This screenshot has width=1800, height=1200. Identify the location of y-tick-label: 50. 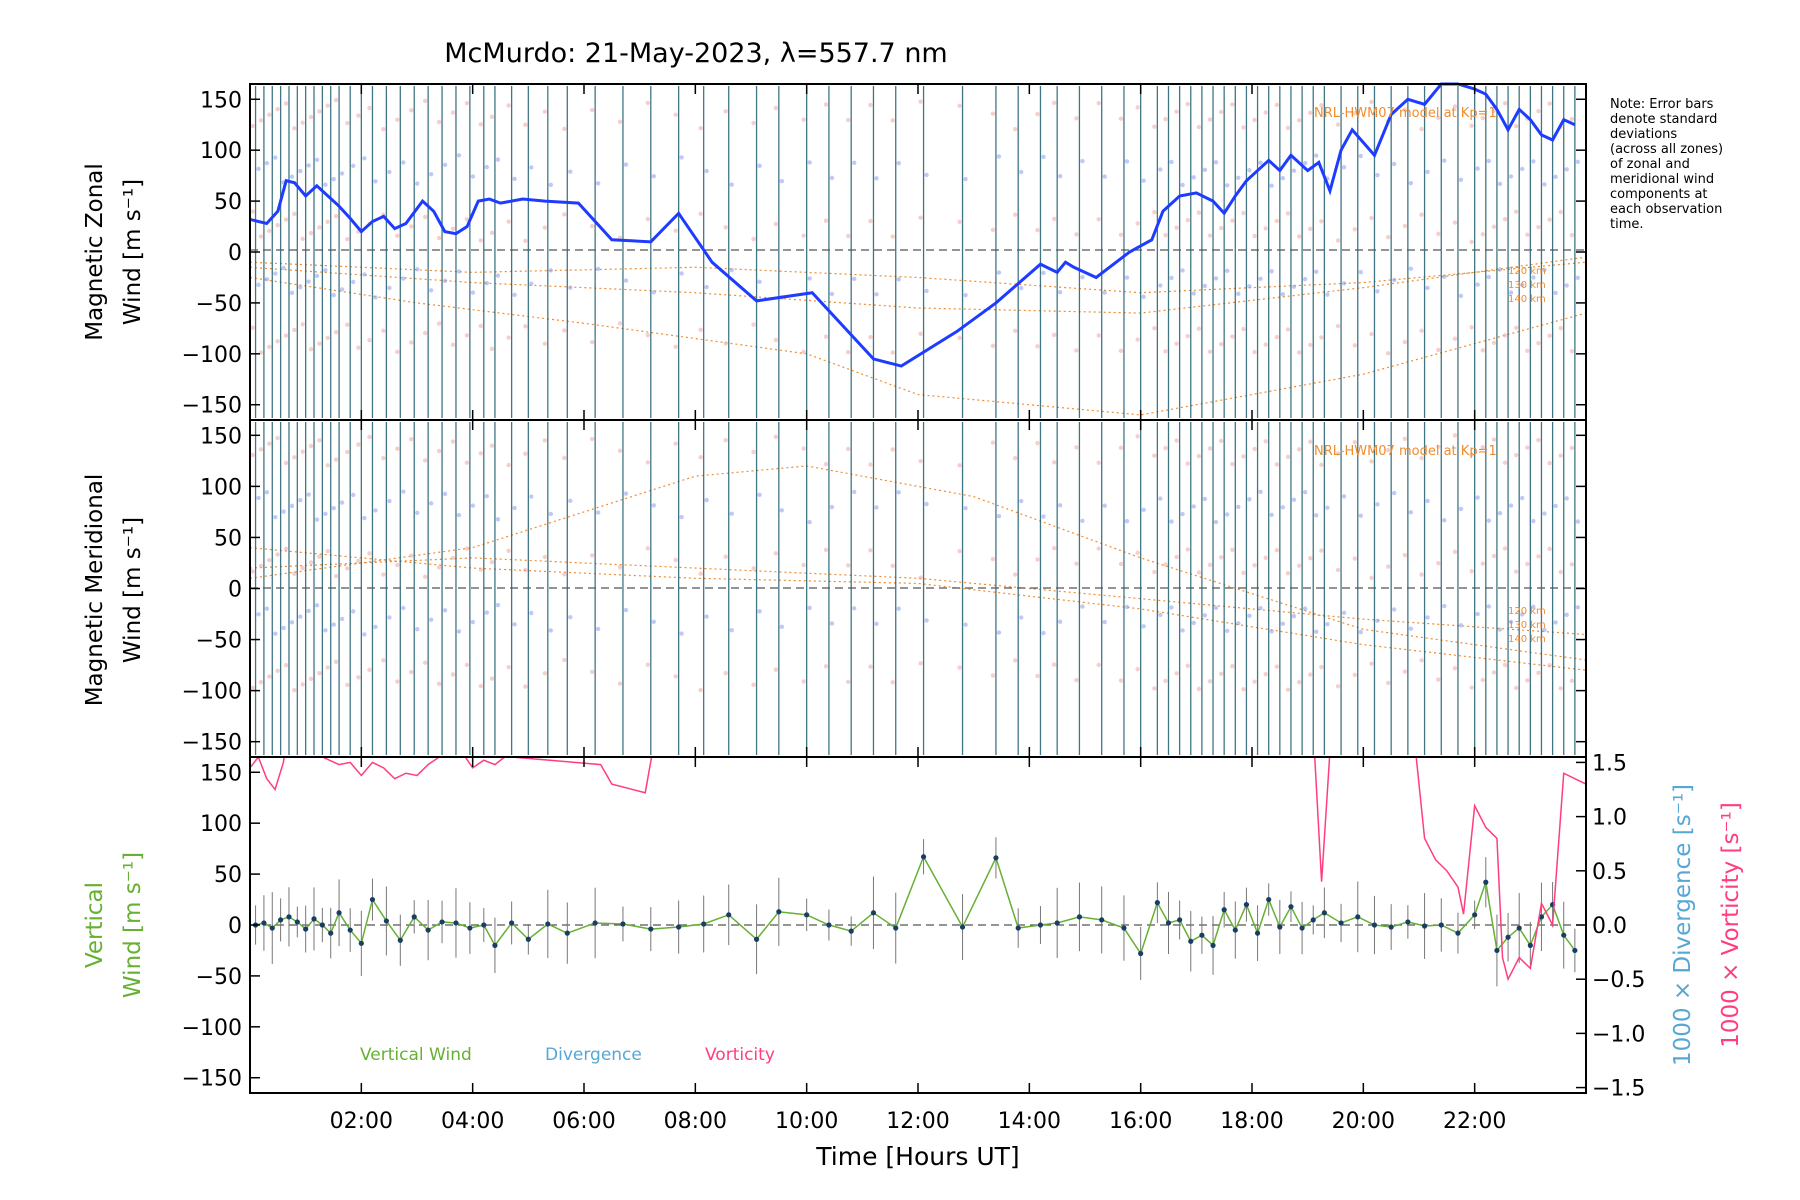
(228, 202).